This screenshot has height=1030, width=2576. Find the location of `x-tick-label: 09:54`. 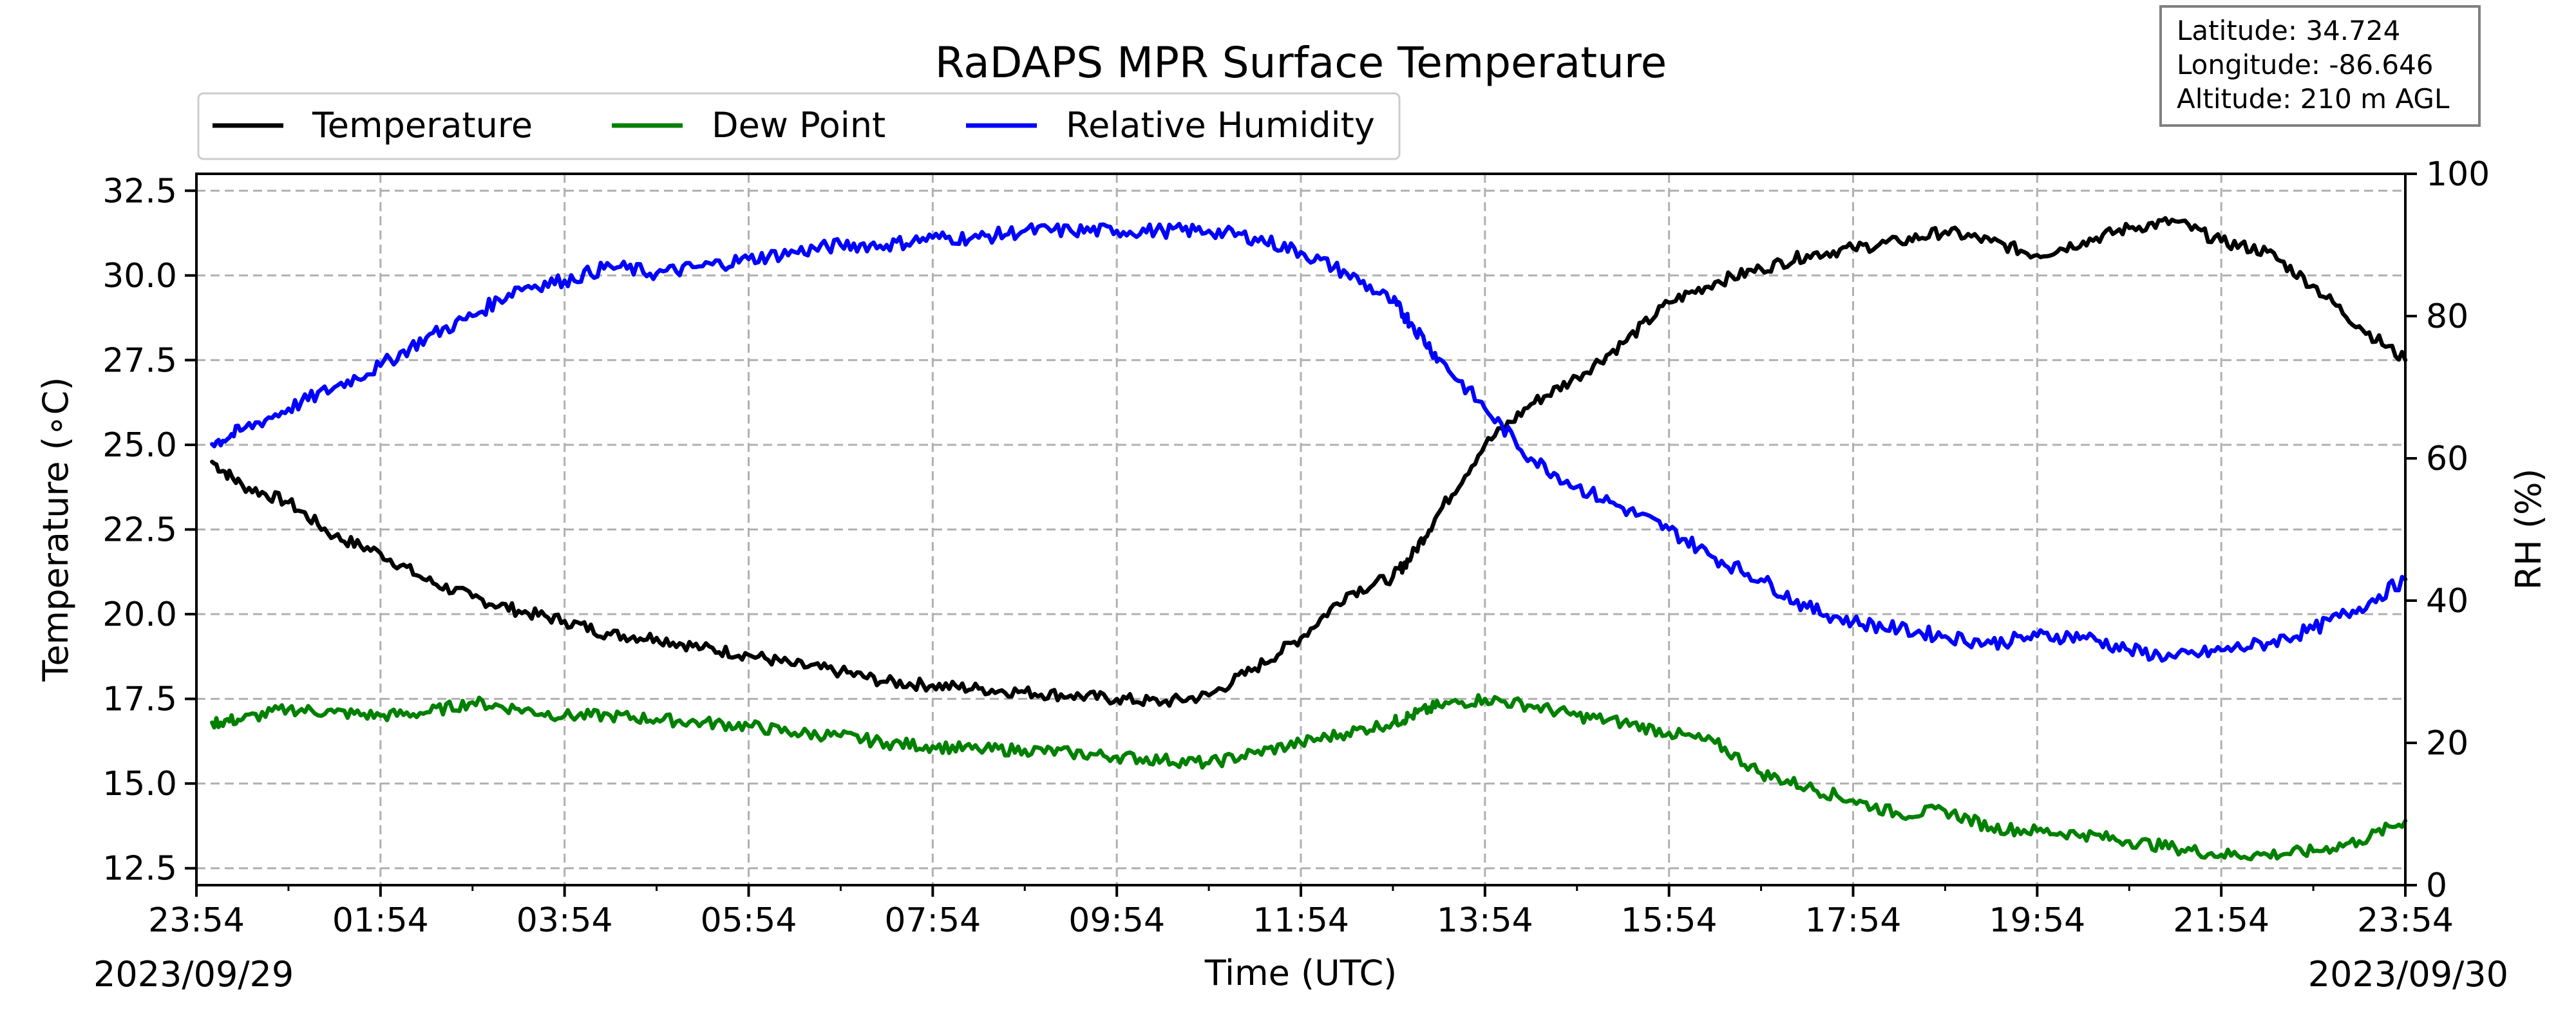

x-tick-label: 09:54 is located at coordinates (1116, 921).